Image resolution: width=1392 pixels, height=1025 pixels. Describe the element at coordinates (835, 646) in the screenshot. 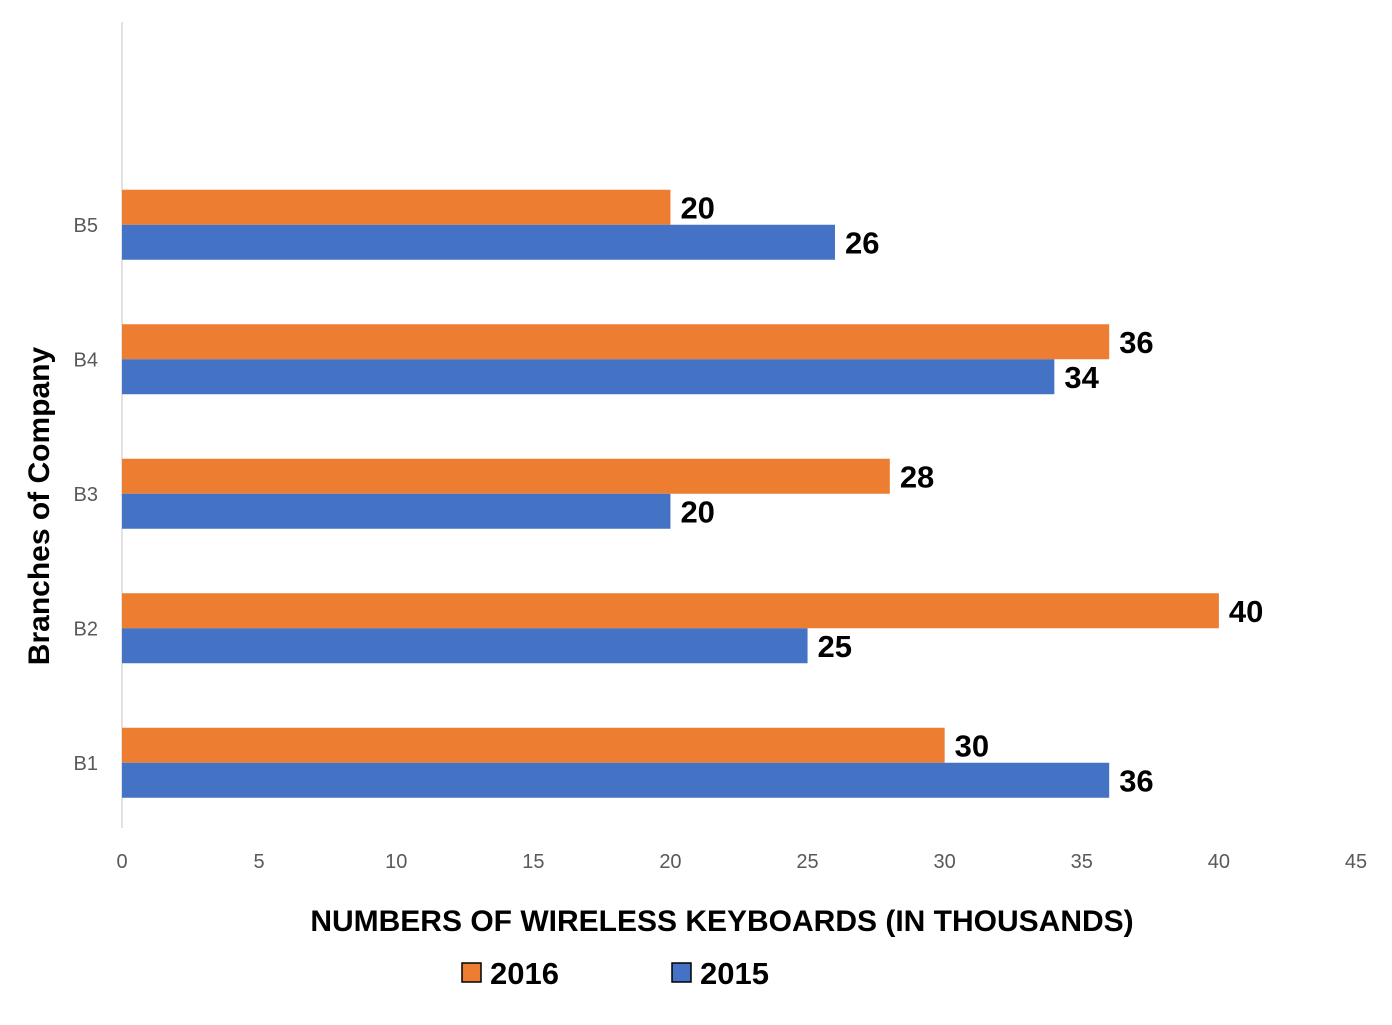

I see `data-label-b2-2015: 25` at that location.